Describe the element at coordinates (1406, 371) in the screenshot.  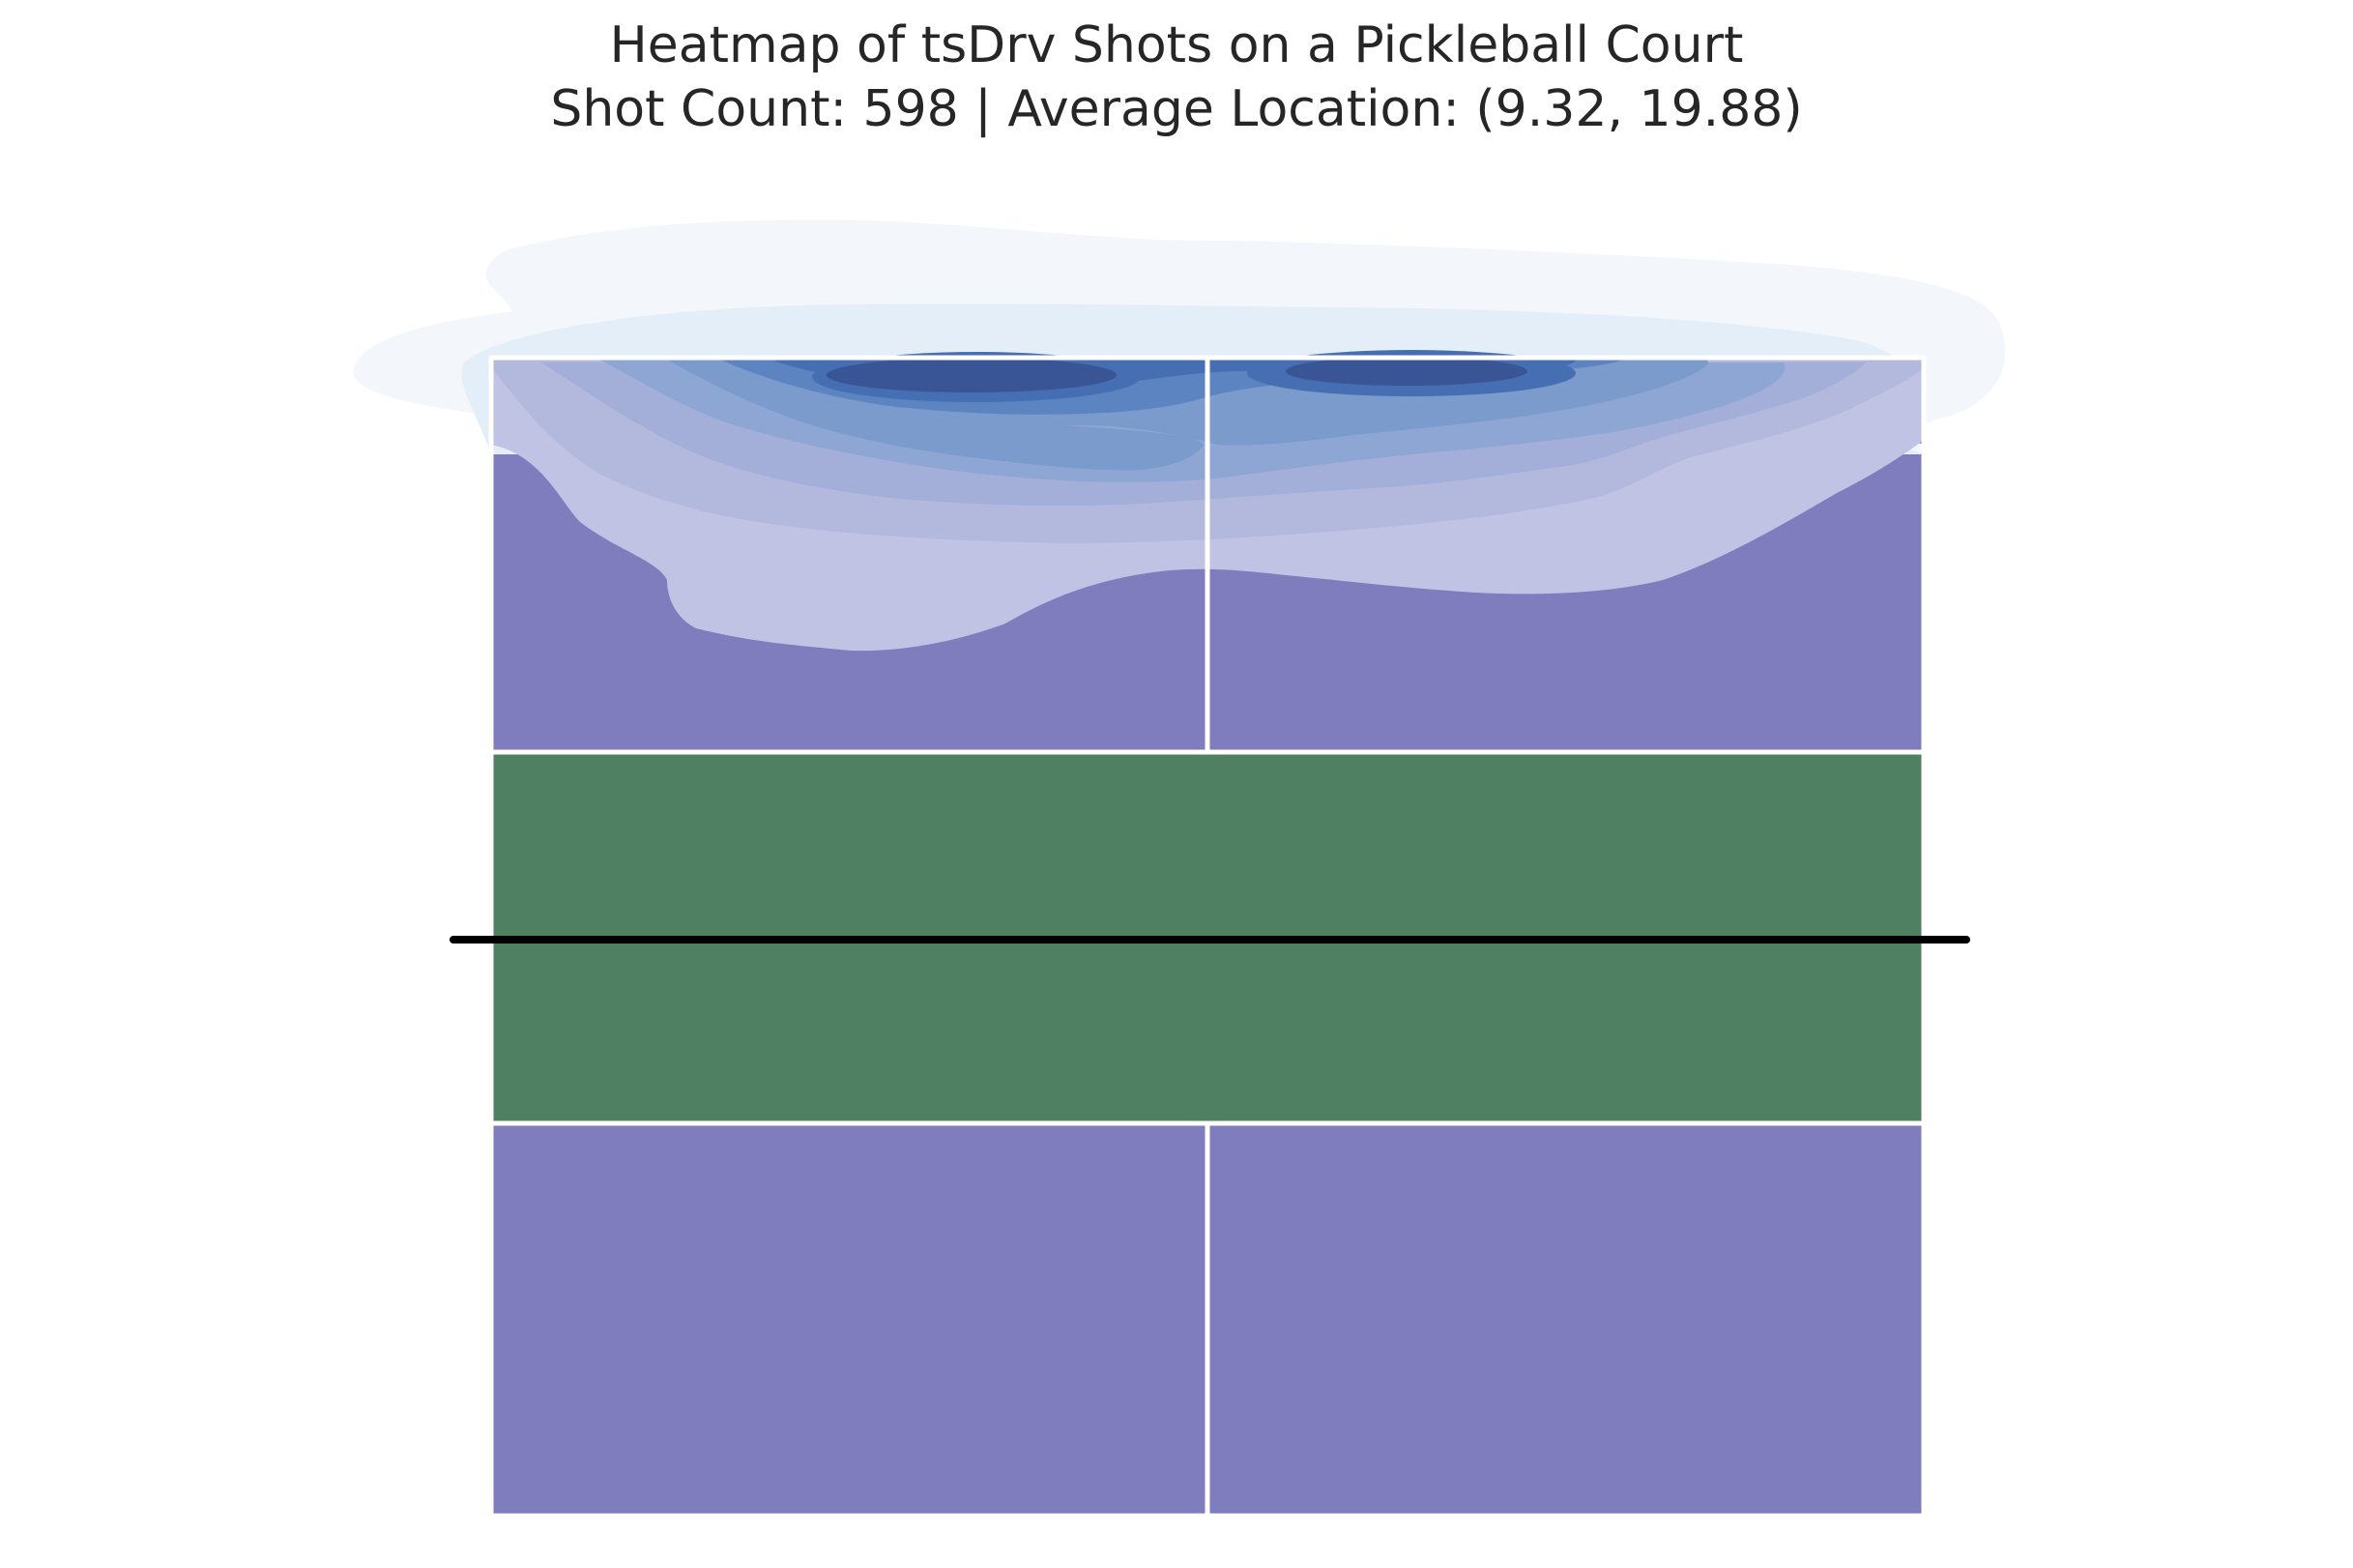
I see `density-peak-right-core` at that location.